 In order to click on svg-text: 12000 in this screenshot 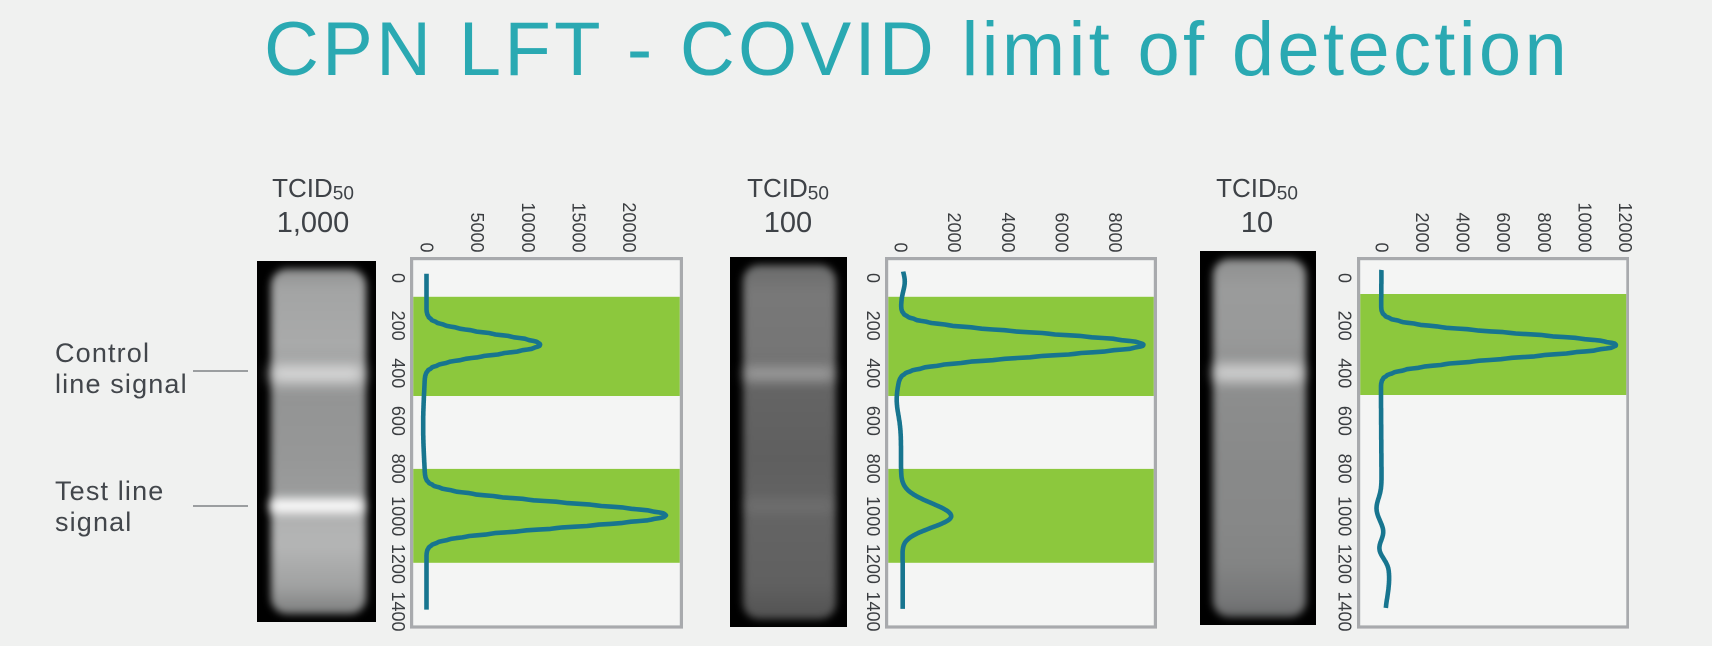, I will do `click(1625, 227)`.